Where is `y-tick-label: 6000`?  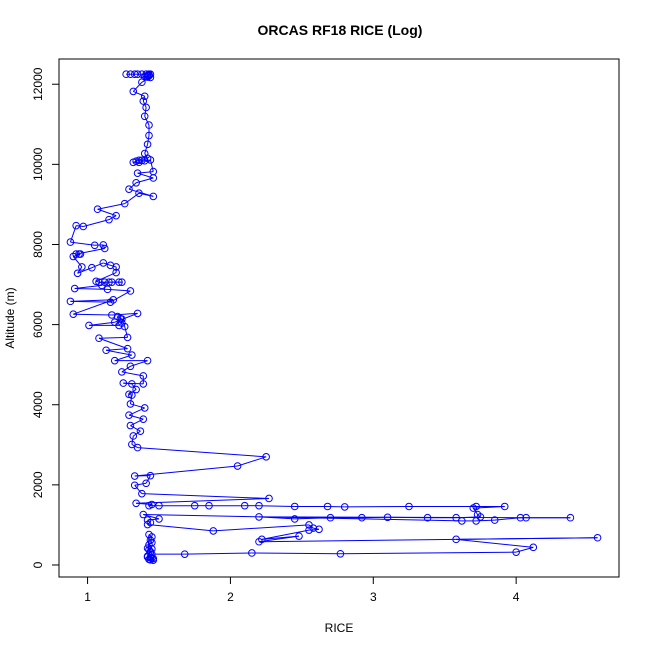
y-tick-label: 6000 is located at coordinates (38, 324).